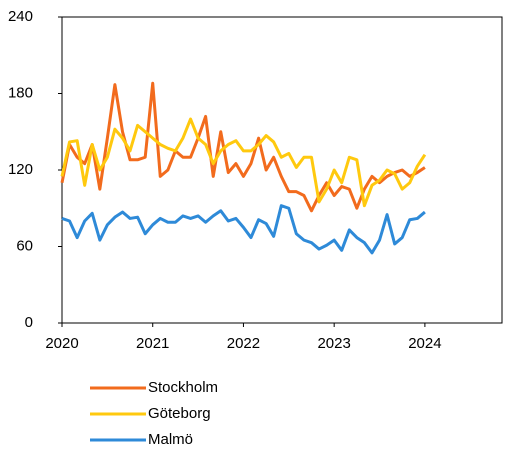  I want to click on x-tick-label: 2020, so click(61, 343).